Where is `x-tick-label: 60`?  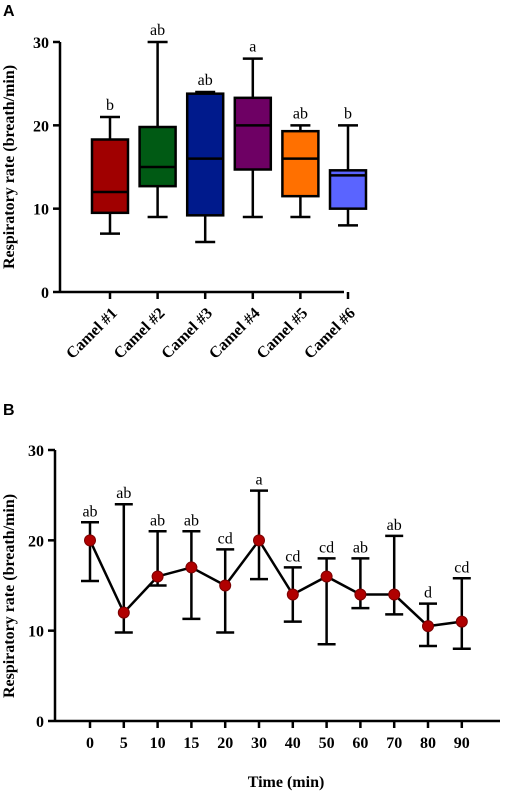
x-tick-label: 60 is located at coordinates (360, 743).